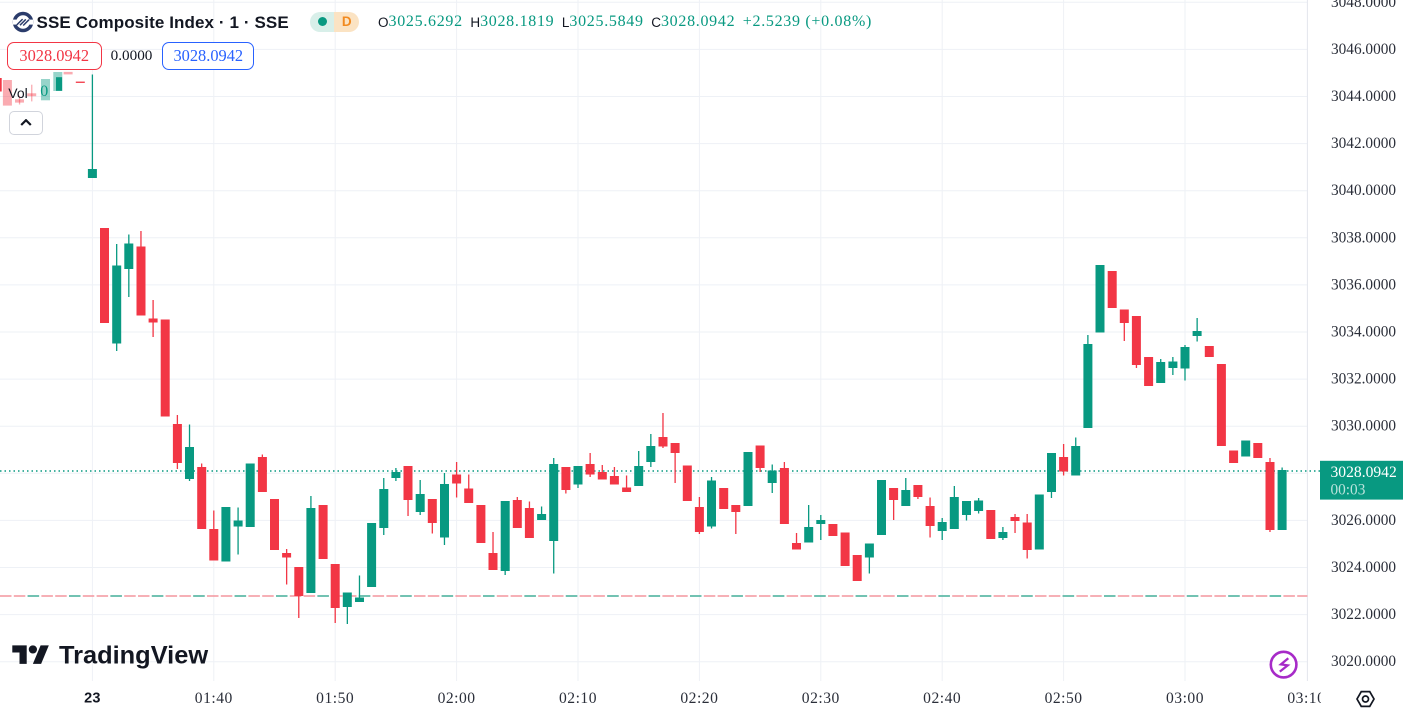  What do you see at coordinates (1363, 49) in the screenshot?
I see `svg-text: 3046.0000` at bounding box center [1363, 49].